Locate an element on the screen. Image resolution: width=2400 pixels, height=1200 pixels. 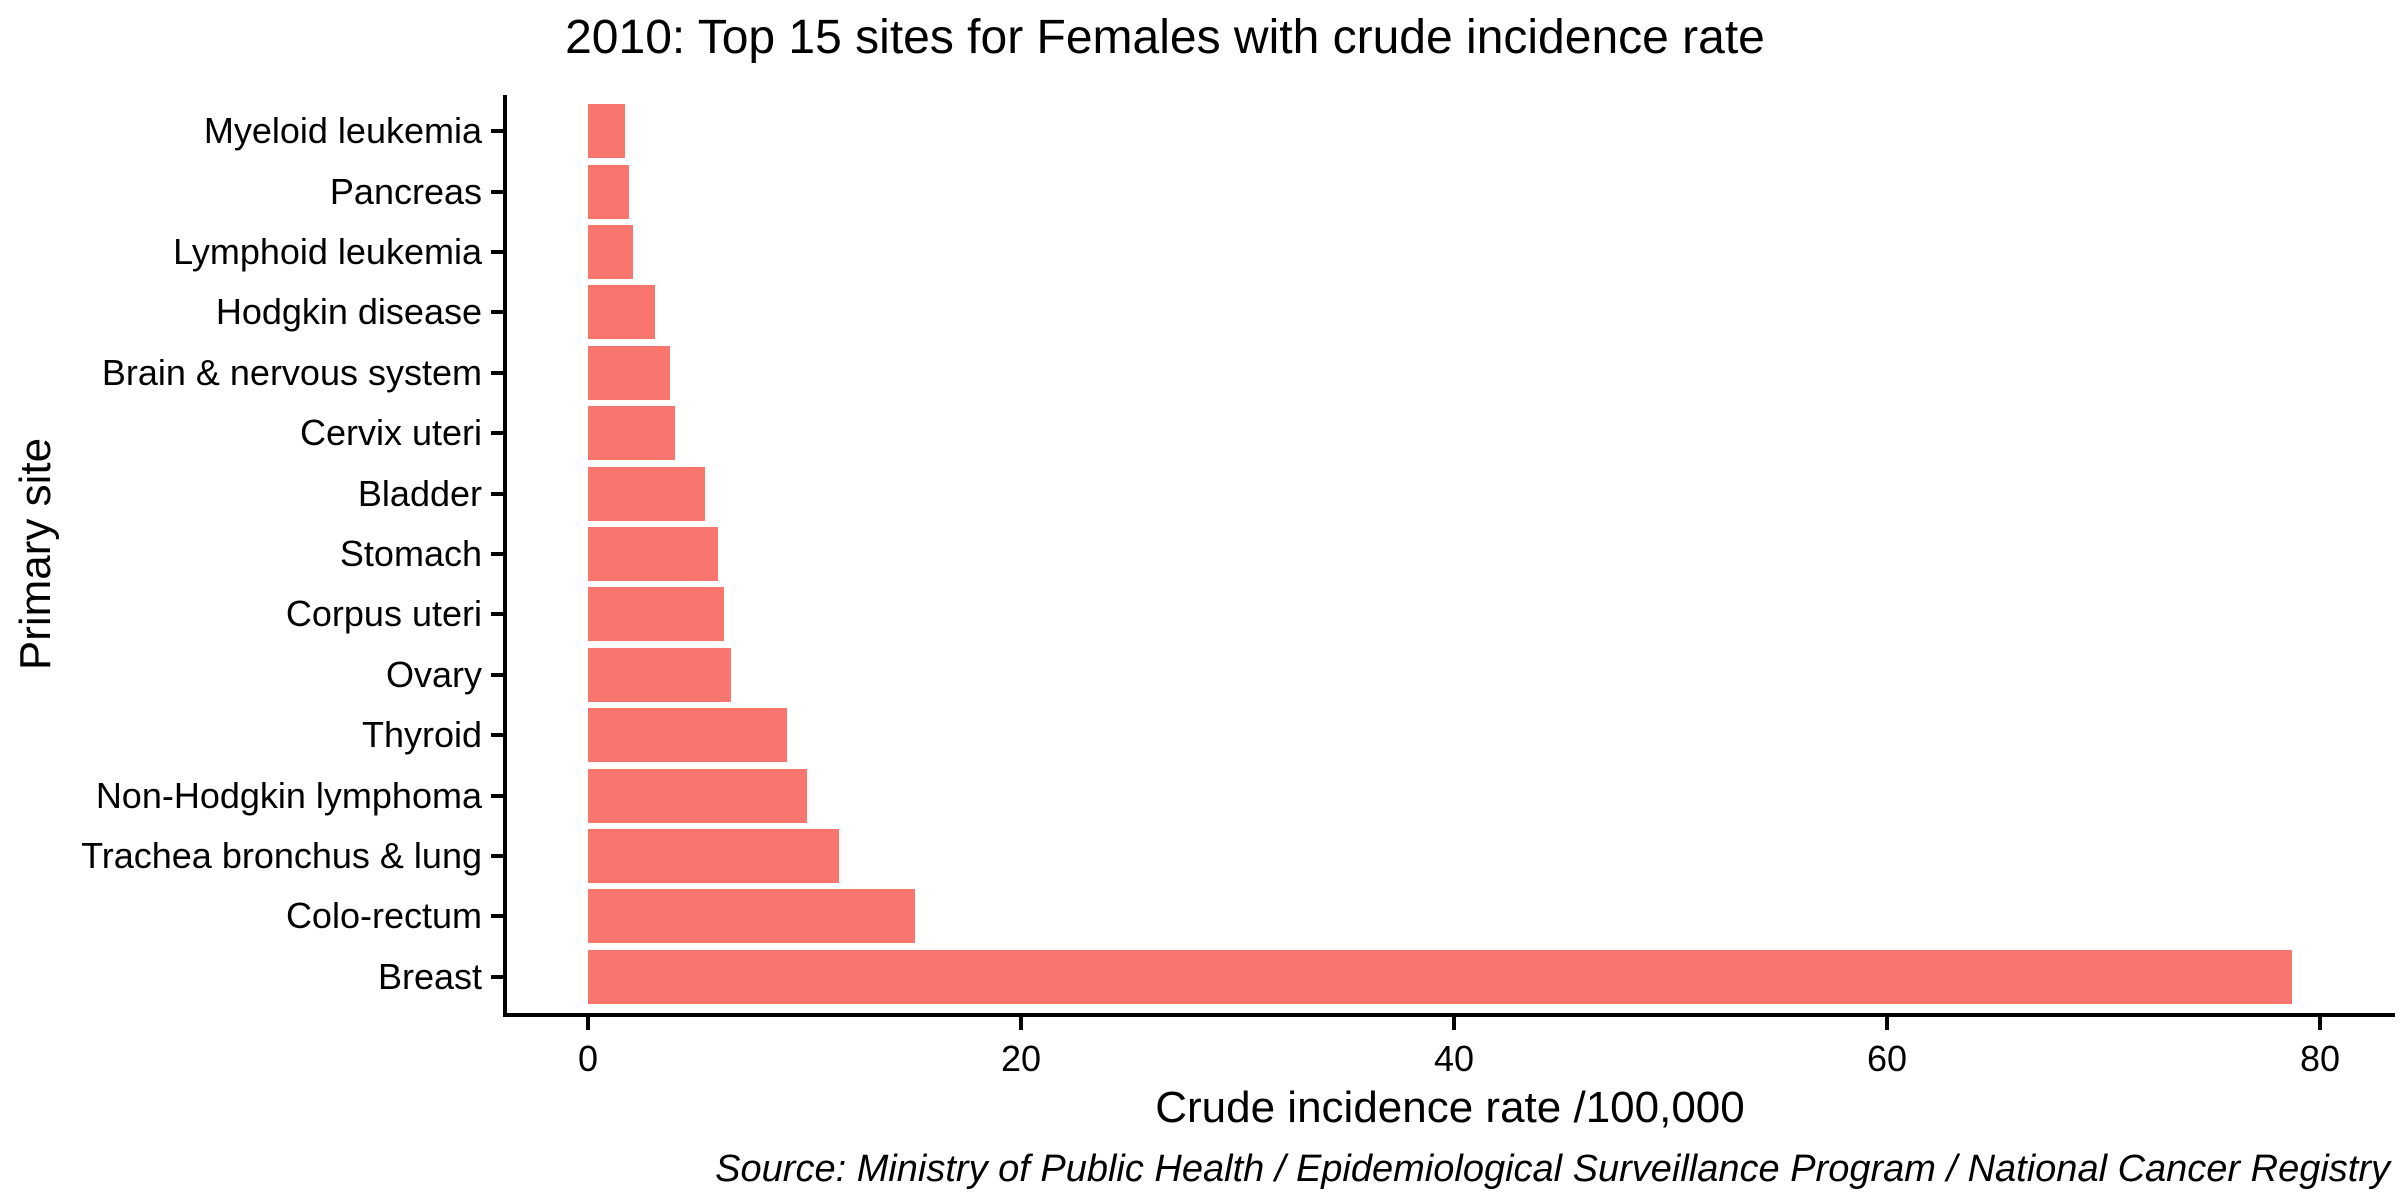
bar-corpus-uteri is located at coordinates (656, 614).